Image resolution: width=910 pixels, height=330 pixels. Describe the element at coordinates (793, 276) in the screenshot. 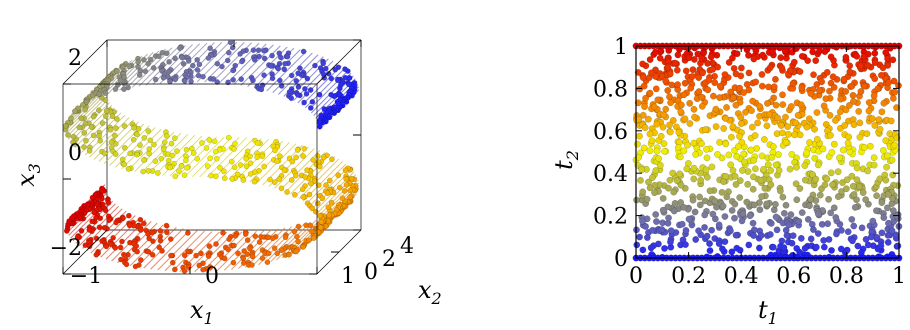

I see `t1-tick-label: 0.6` at that location.